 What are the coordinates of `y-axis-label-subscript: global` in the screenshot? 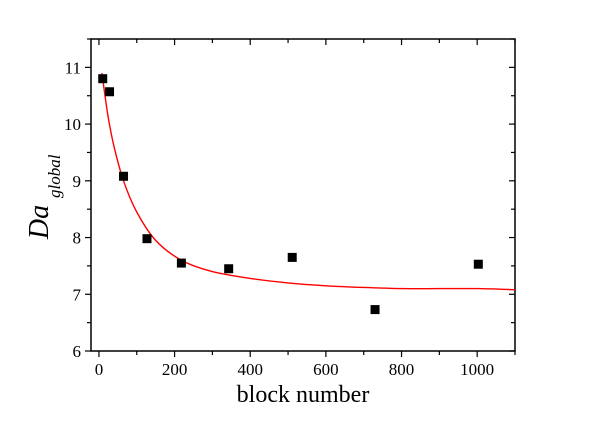 It's located at (54, 176).